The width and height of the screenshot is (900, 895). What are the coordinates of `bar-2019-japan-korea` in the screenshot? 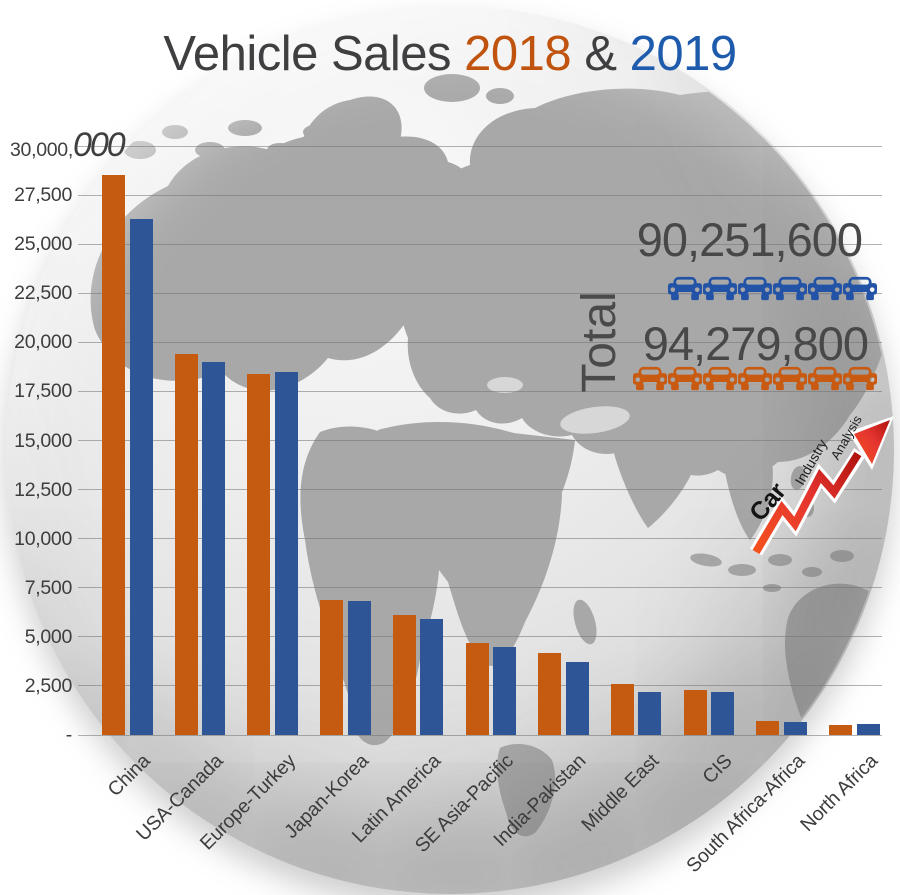 It's located at (359, 668).